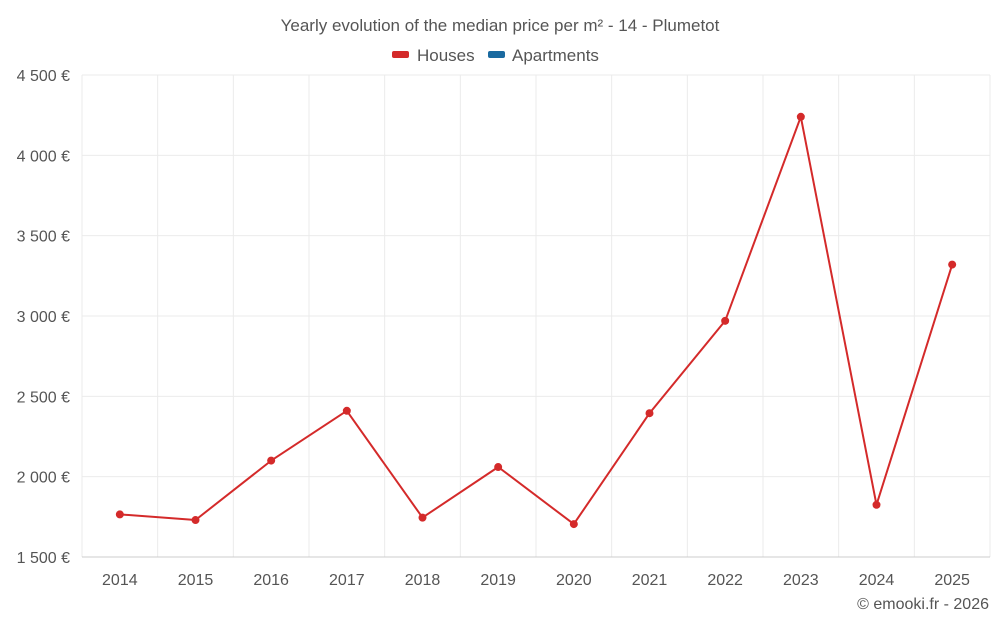 Image resolution: width=1000 pixels, height=625 pixels. What do you see at coordinates (43, 237) in the screenshot?
I see `y-tick-label: 3 500 €` at bounding box center [43, 237].